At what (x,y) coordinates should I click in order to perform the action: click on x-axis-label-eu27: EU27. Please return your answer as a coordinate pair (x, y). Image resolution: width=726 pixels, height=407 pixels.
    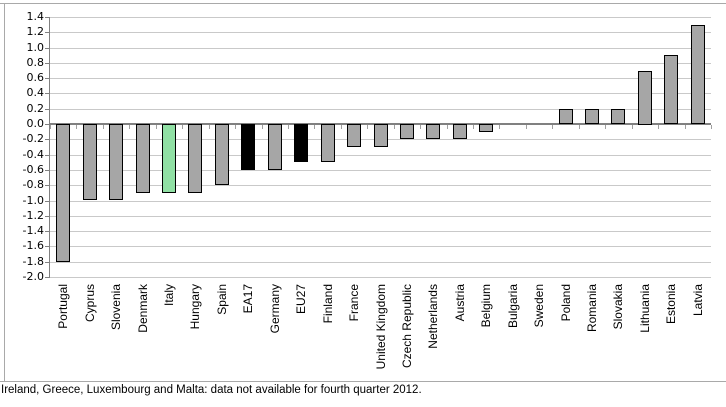
    Looking at the image, I should click on (301, 299).